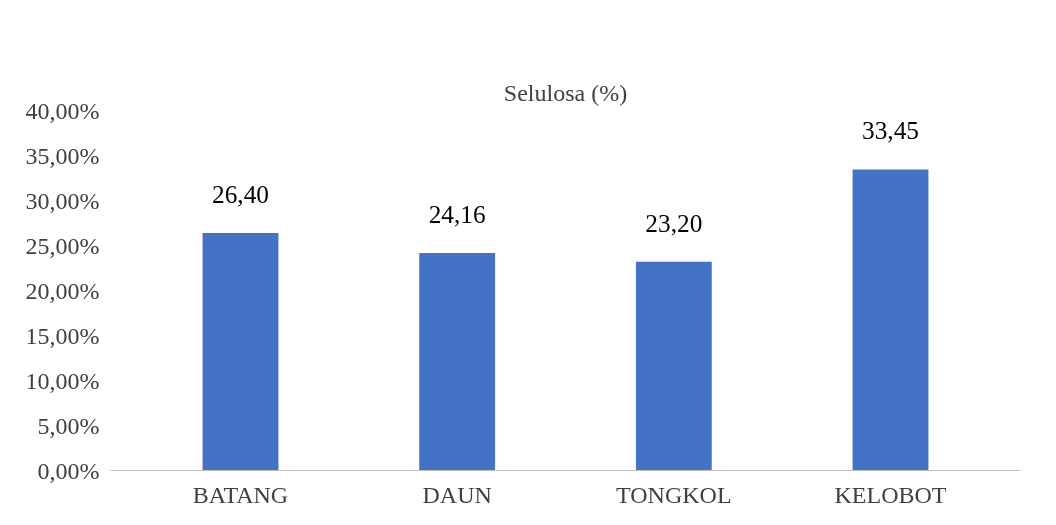 This screenshot has width=1056, height=525. What do you see at coordinates (62, 155) in the screenshot?
I see `y-tick-label: 35,00%` at bounding box center [62, 155].